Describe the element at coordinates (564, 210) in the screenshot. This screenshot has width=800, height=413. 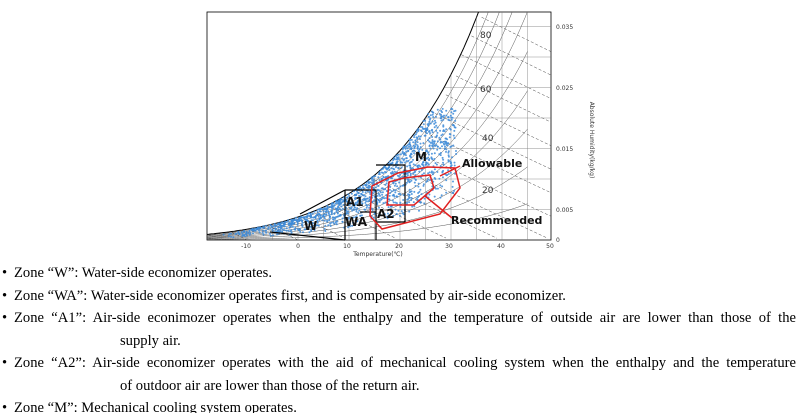
I see `y-tick-label: 0.005` at that location.